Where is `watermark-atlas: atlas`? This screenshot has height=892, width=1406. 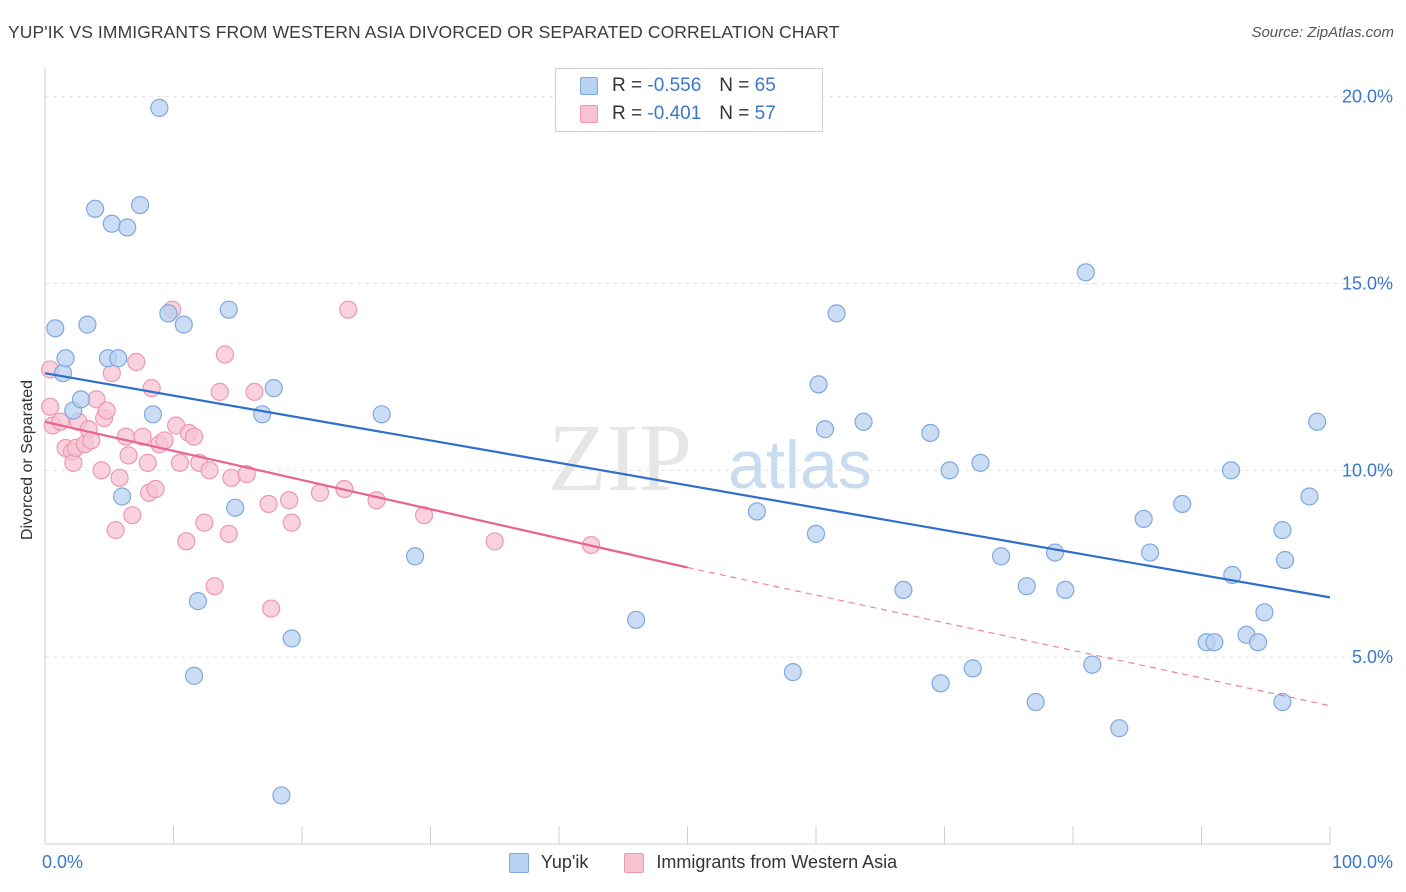
watermark-atlas: atlas is located at coordinates (800, 465).